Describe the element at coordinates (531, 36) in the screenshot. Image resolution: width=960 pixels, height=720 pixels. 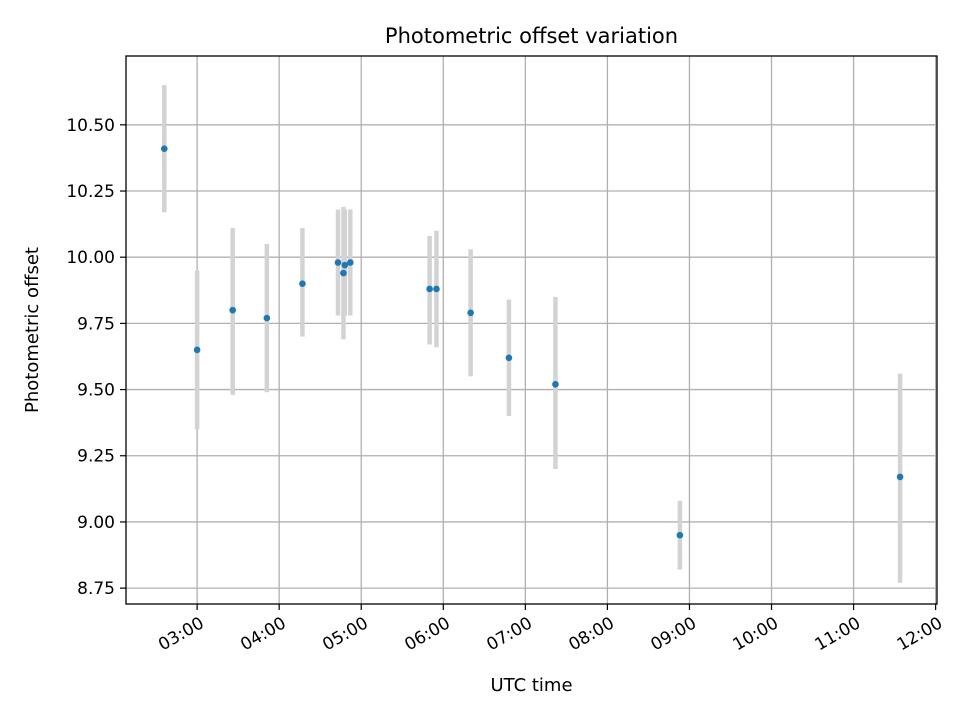
I see `chart-title: Photometric offset variation` at that location.